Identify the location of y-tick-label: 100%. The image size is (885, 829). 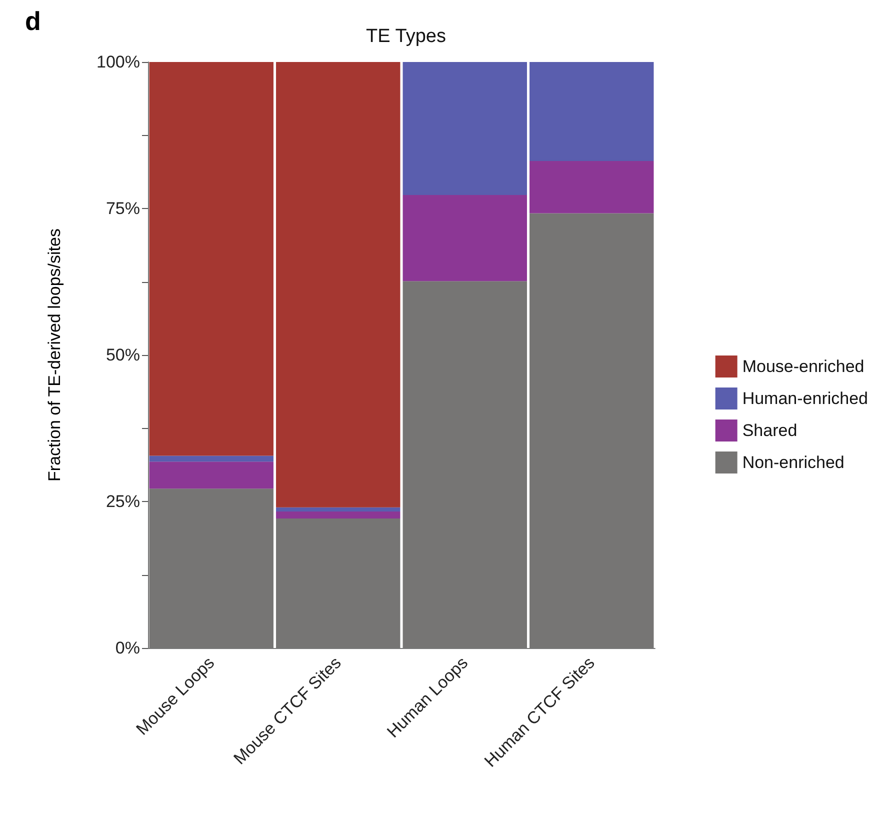
(118, 62).